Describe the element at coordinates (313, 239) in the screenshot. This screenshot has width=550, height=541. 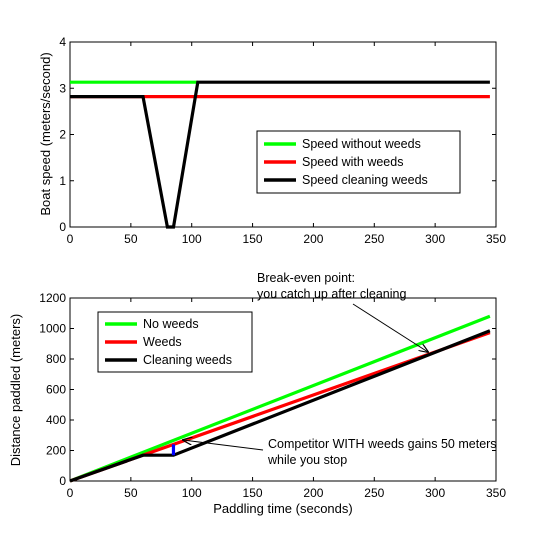
I see `speed-x-tick-label-4: 200` at that location.